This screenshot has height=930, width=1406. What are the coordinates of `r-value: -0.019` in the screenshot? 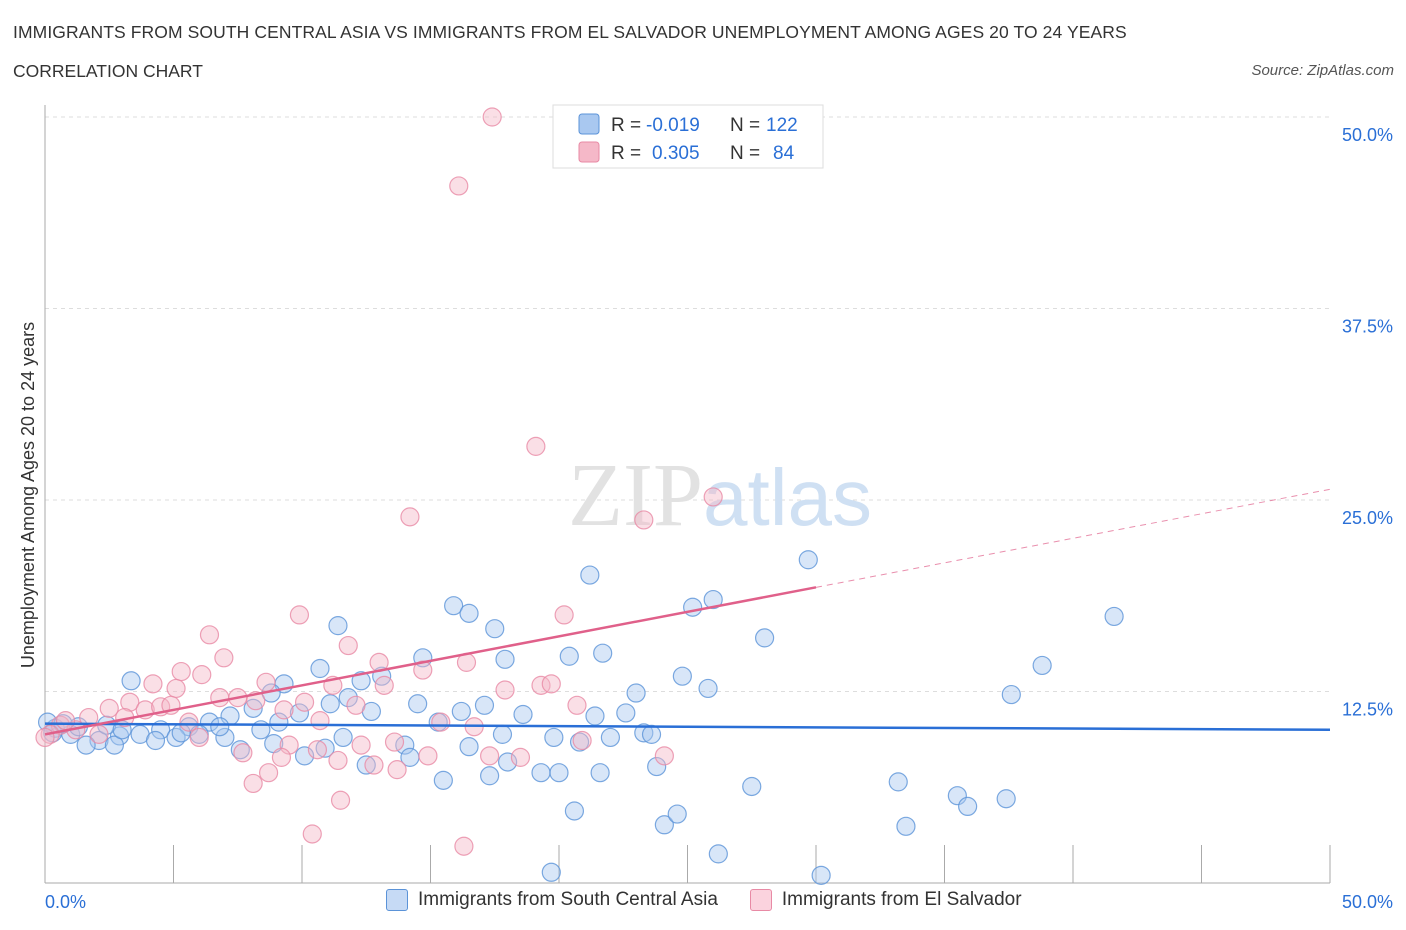 It's located at (673, 125).